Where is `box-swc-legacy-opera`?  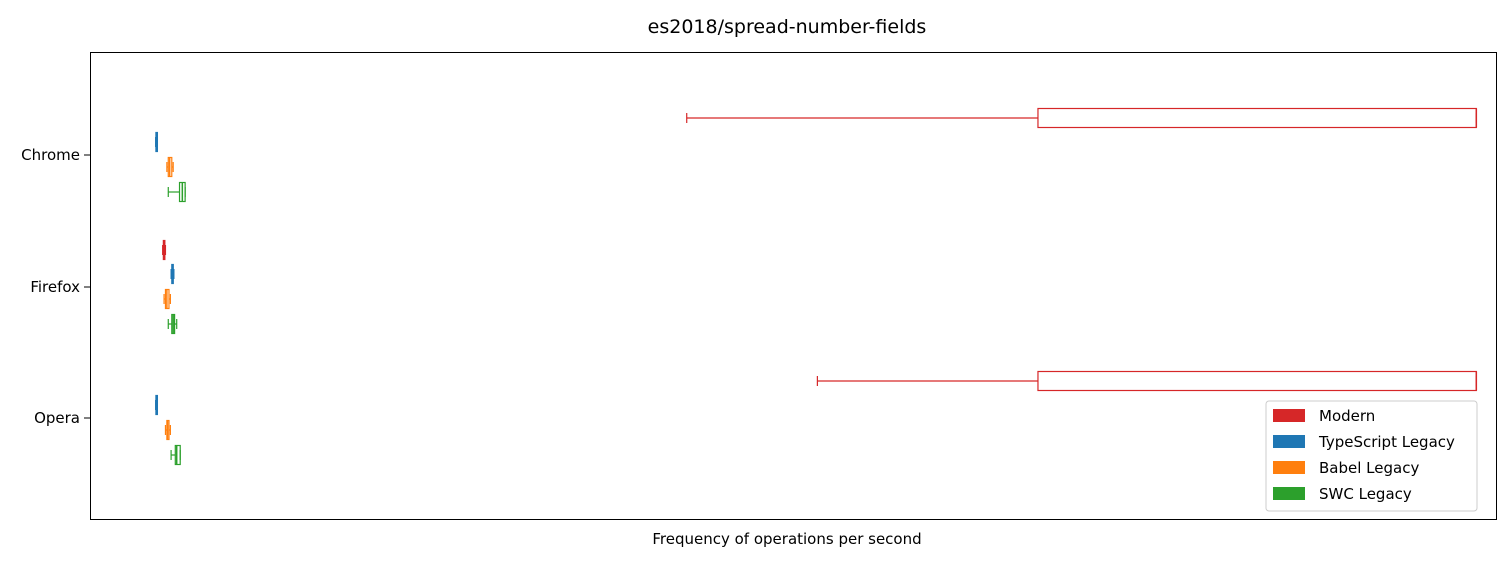
box-swc-legacy-opera is located at coordinates (175, 455).